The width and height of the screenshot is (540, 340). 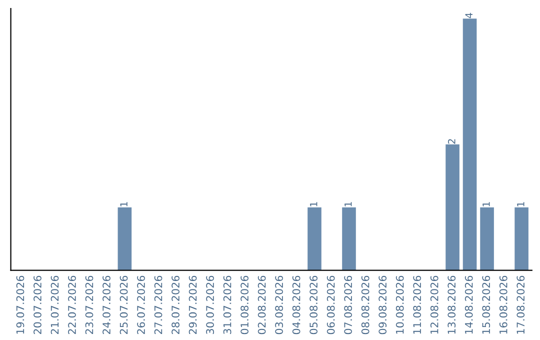 What do you see at coordinates (38, 305) in the screenshot?
I see `x-tick-label: 20.07.2026` at bounding box center [38, 305].